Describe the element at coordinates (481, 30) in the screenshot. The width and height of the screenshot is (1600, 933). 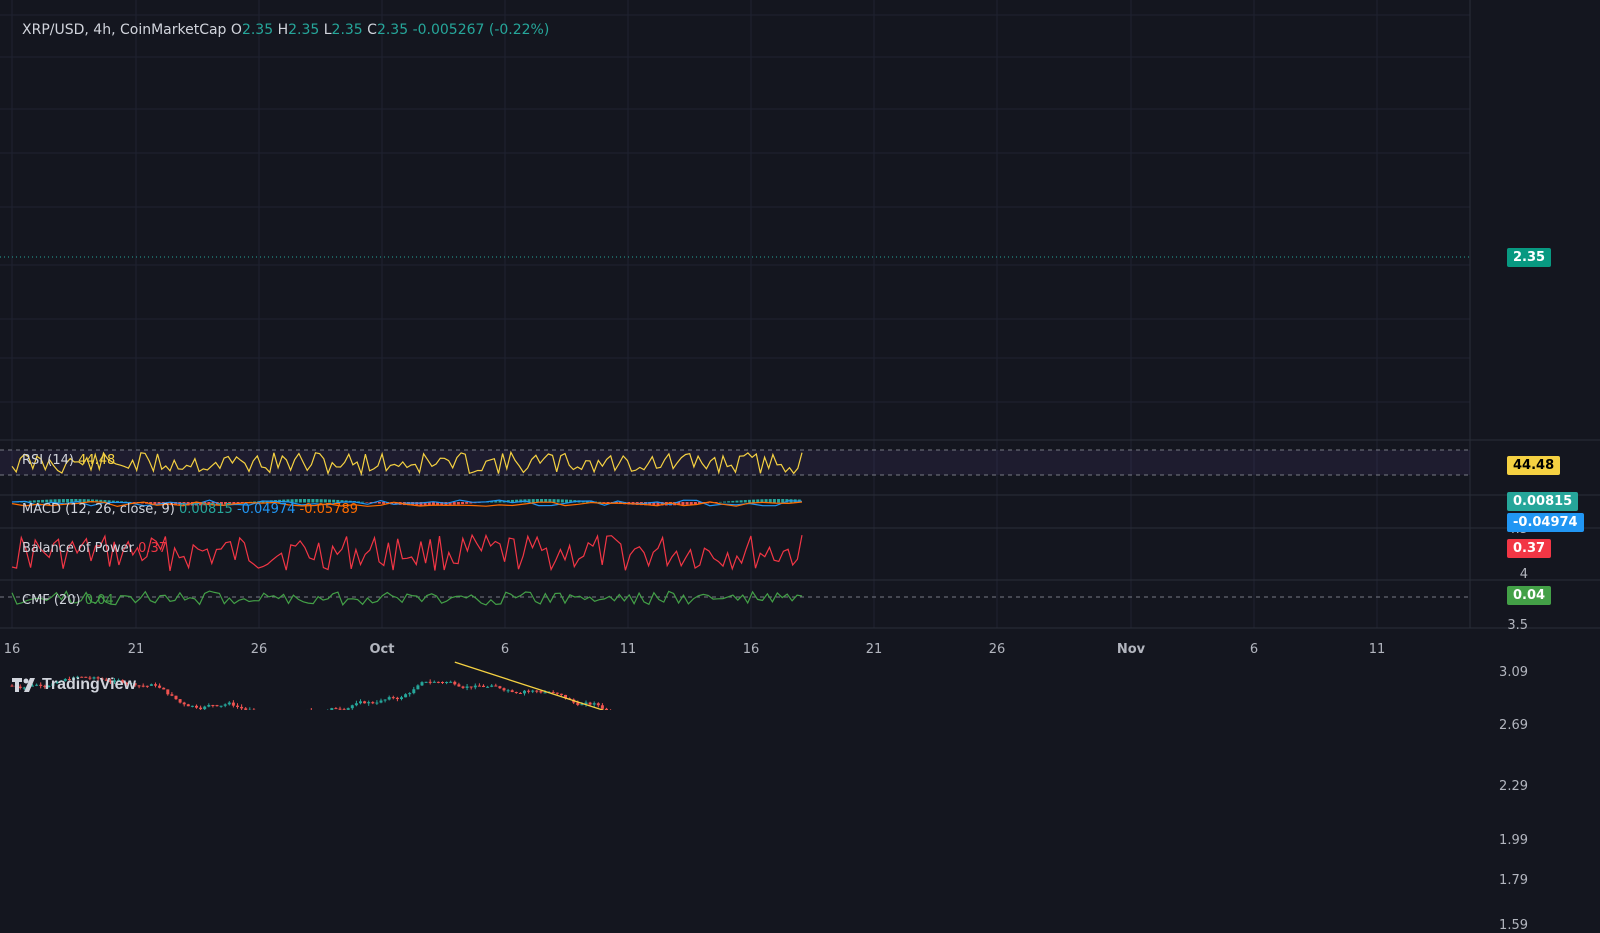
I see `change-value: -0.005267 (-0.22%)` at that location.